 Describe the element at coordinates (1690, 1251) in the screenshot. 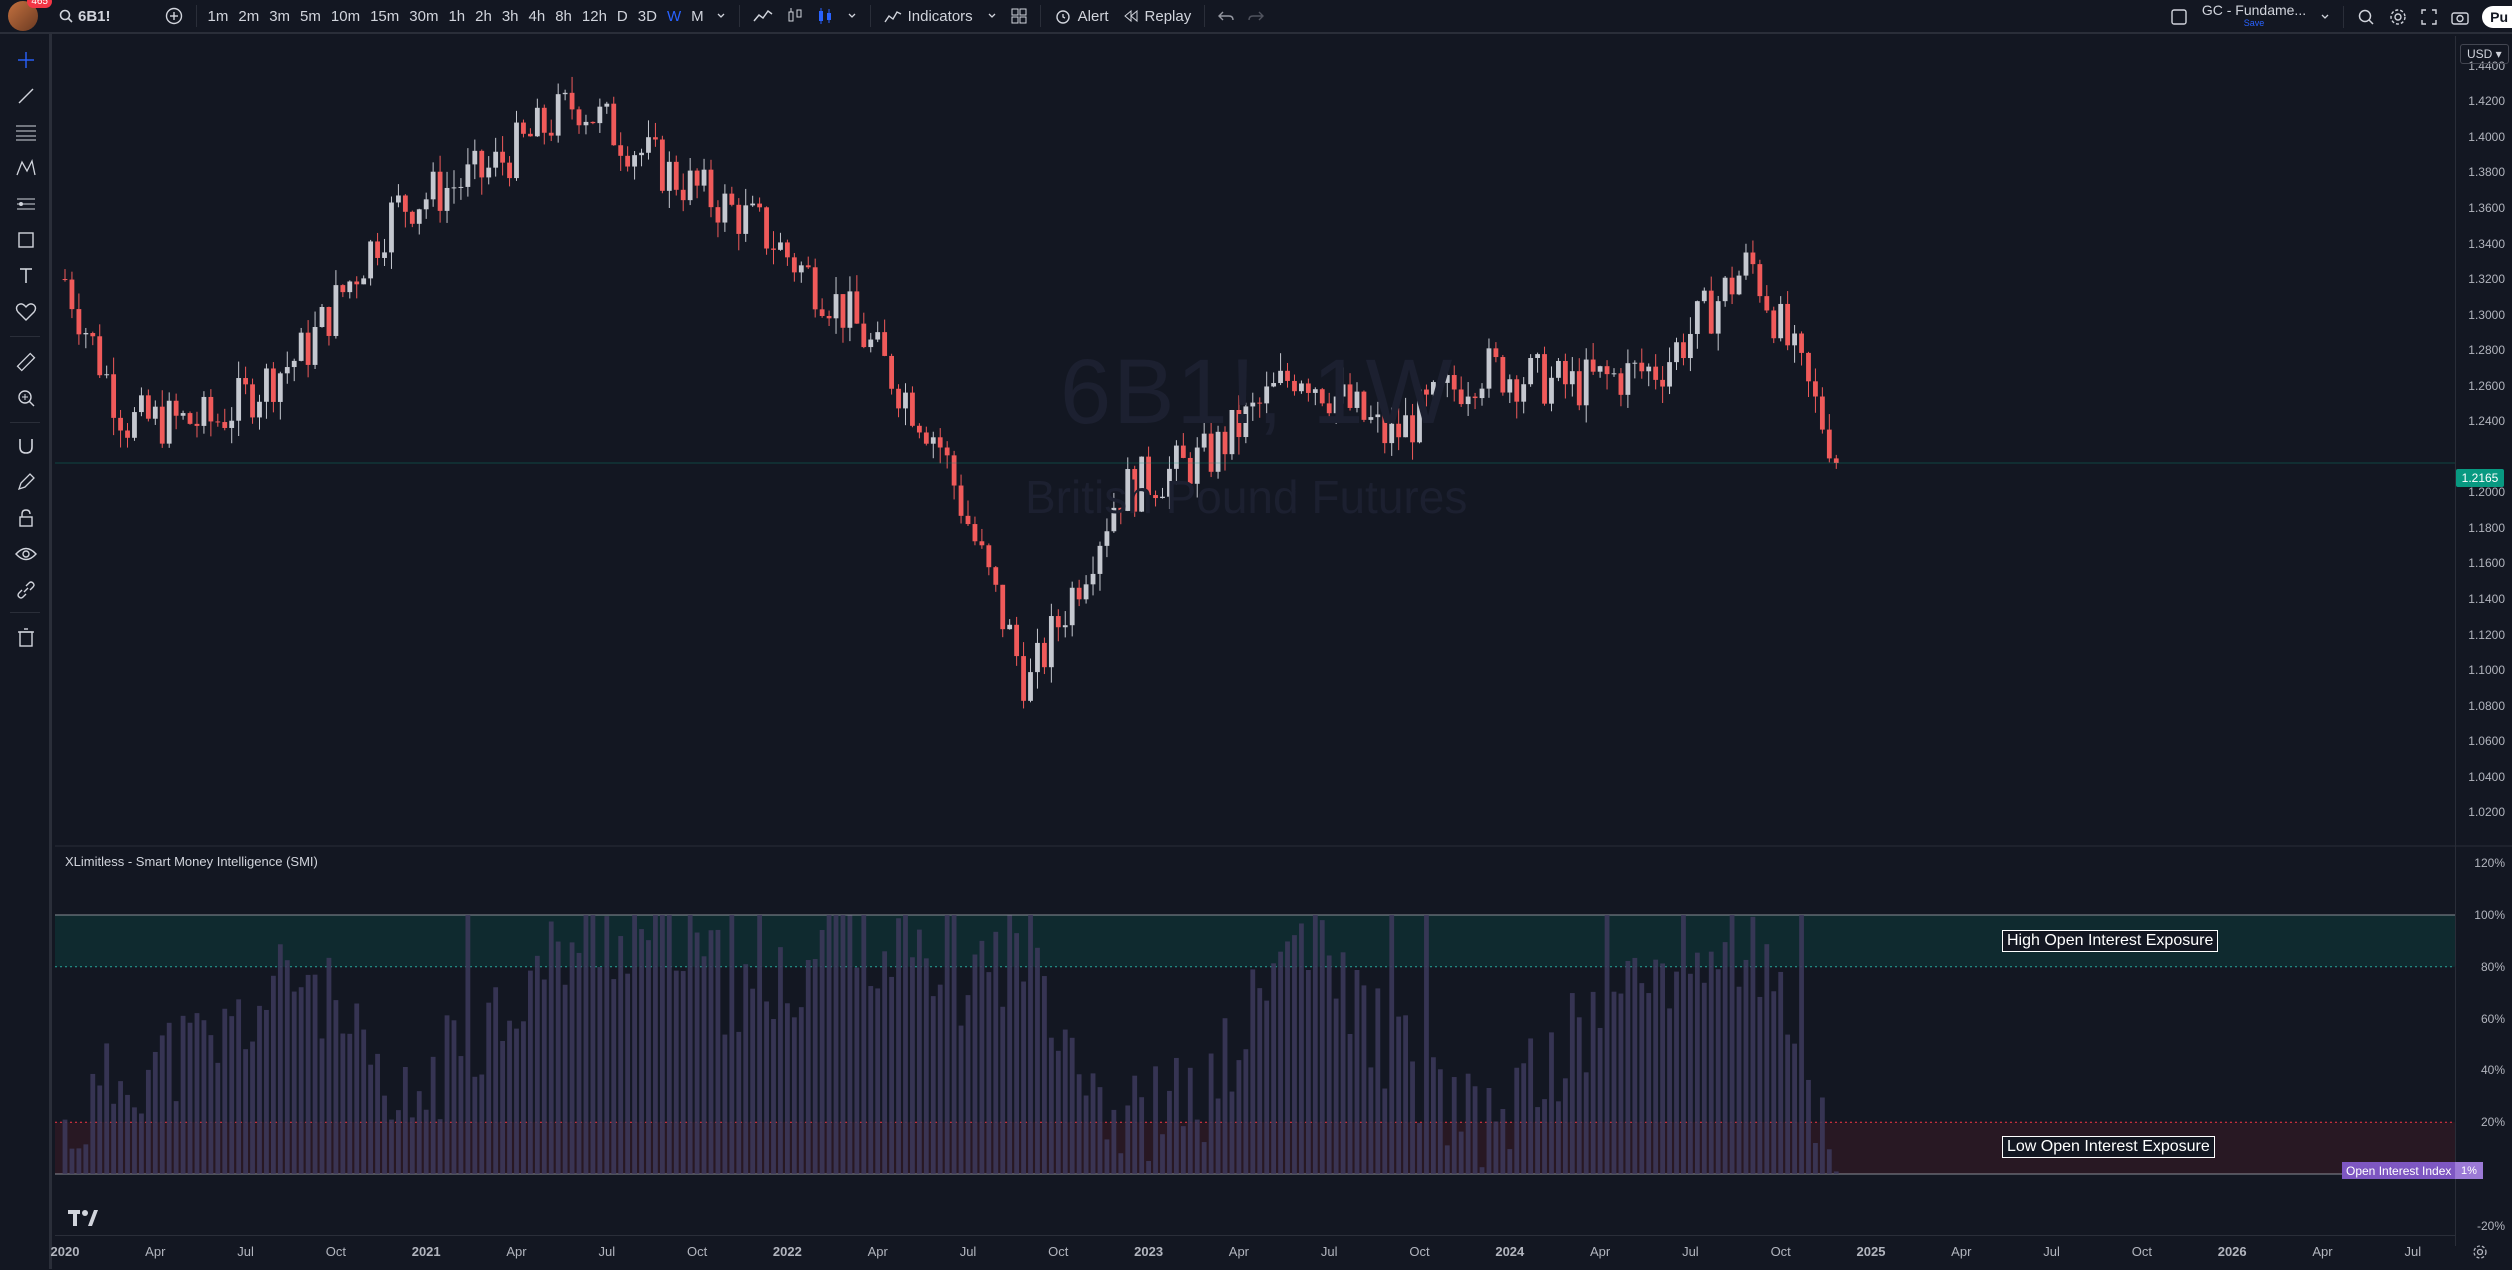

I see `time-tick-label: Jul` at that location.